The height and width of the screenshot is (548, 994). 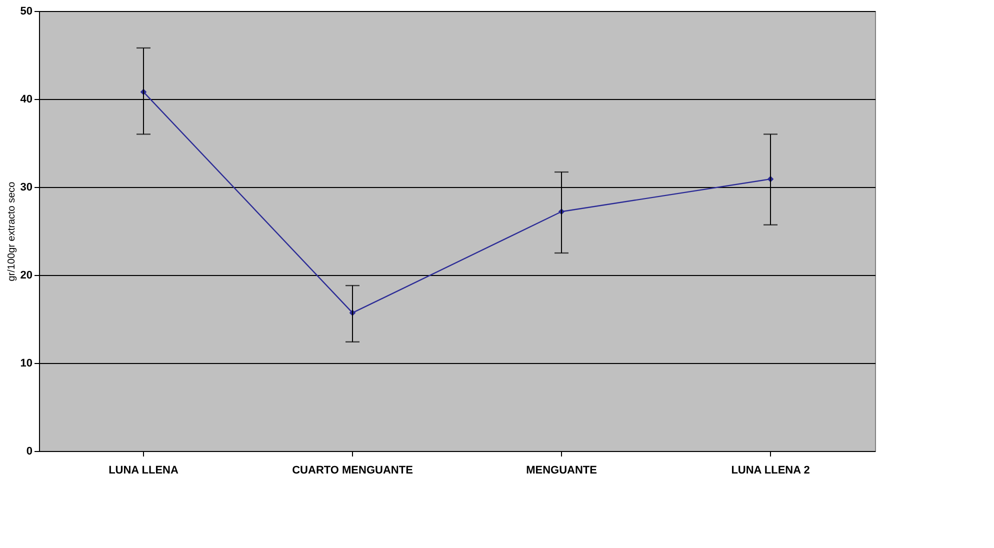 I want to click on x-tick-label: LUNA LLENA 2, so click(x=770, y=470).